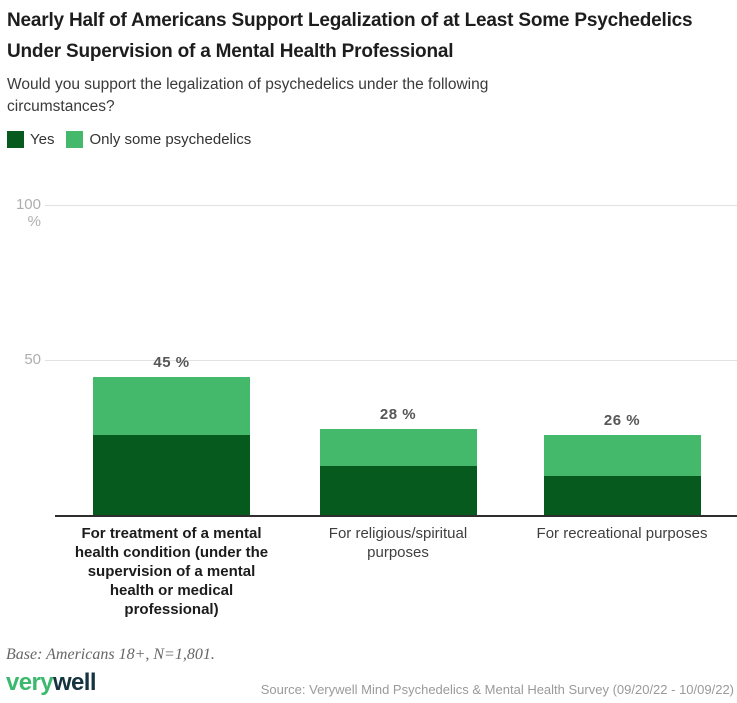 This screenshot has height=703, width=737. I want to click on legend: Yes Only some psychedelics, so click(129, 139).